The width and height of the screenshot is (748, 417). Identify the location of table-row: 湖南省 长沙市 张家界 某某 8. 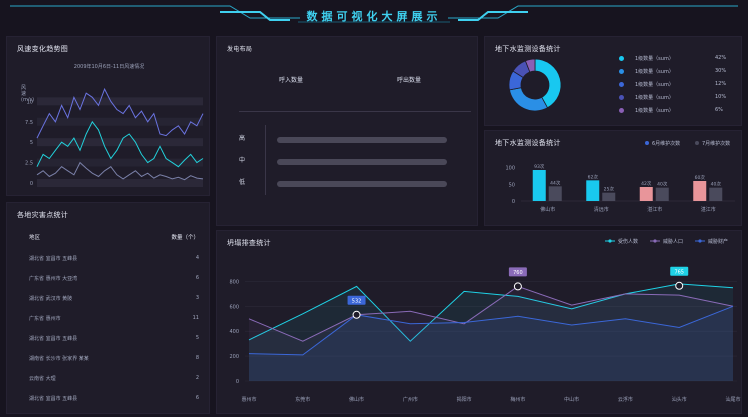
(114, 358).